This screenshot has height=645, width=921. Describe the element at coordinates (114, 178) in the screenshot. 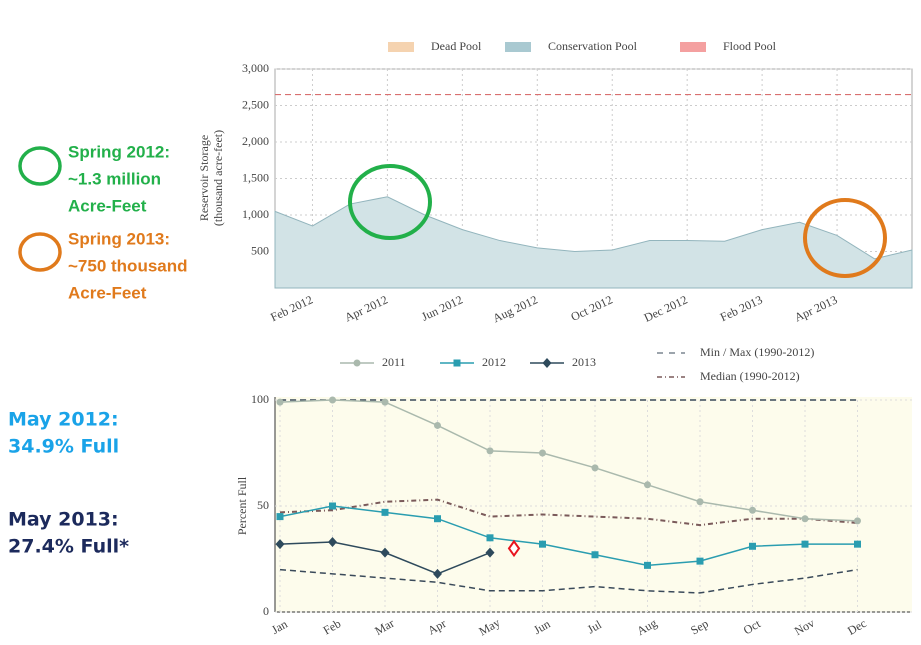

I see `annotation-text: ~1.3 million` at that location.